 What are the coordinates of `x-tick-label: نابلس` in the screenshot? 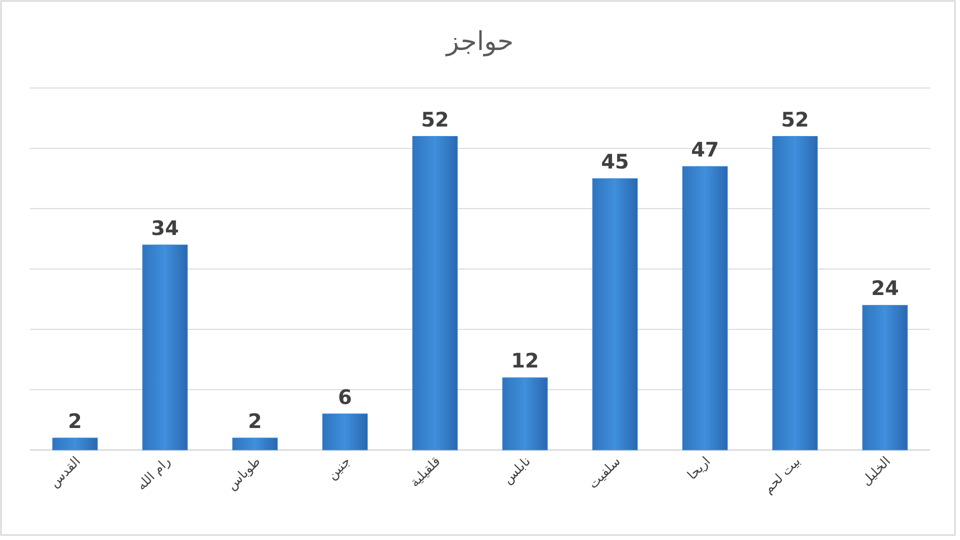 It's located at (517, 471).